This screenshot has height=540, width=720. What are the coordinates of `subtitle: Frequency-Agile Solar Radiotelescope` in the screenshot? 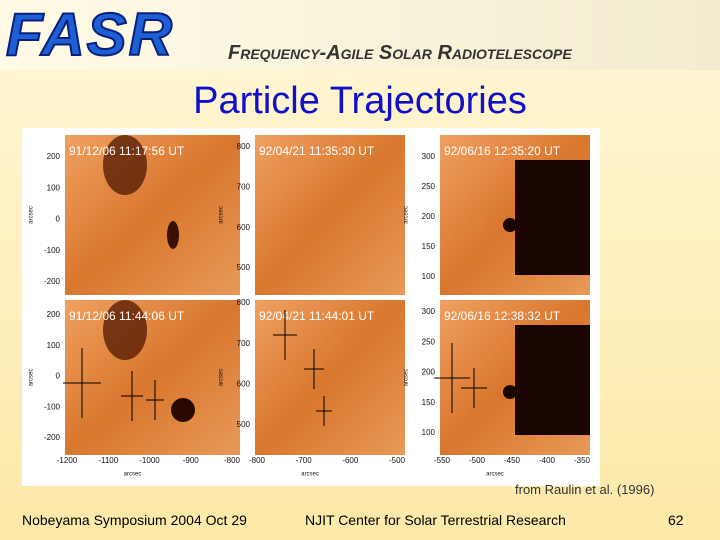 It's located at (400, 53).